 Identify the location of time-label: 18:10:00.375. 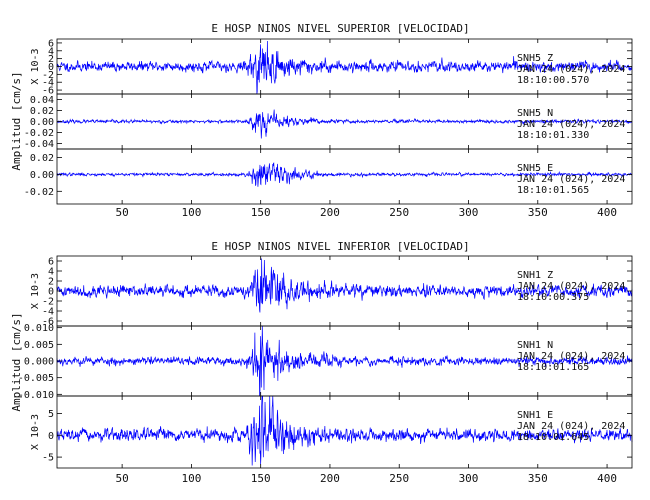
(553, 297).